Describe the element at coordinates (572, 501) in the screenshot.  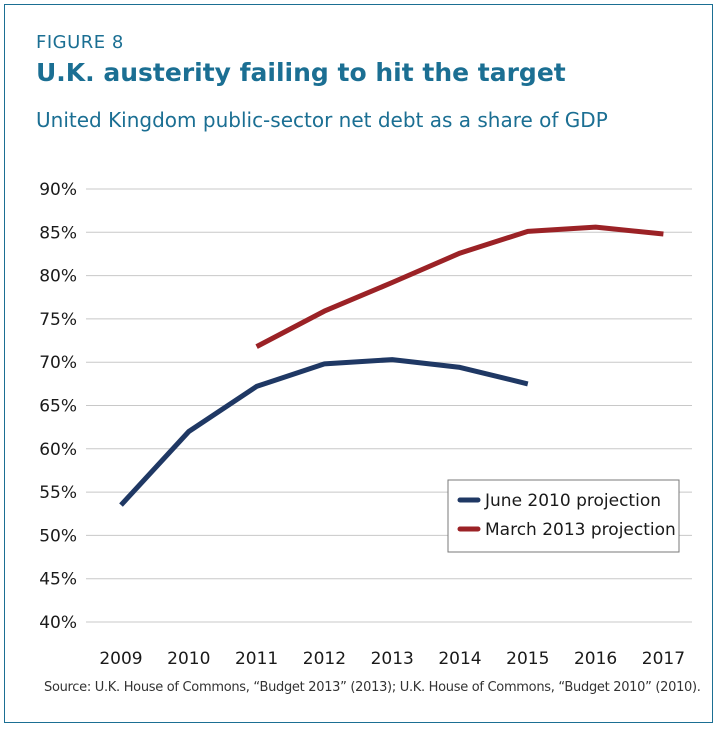
I see `legend-label-june-2010: June 2010 projection` at that location.